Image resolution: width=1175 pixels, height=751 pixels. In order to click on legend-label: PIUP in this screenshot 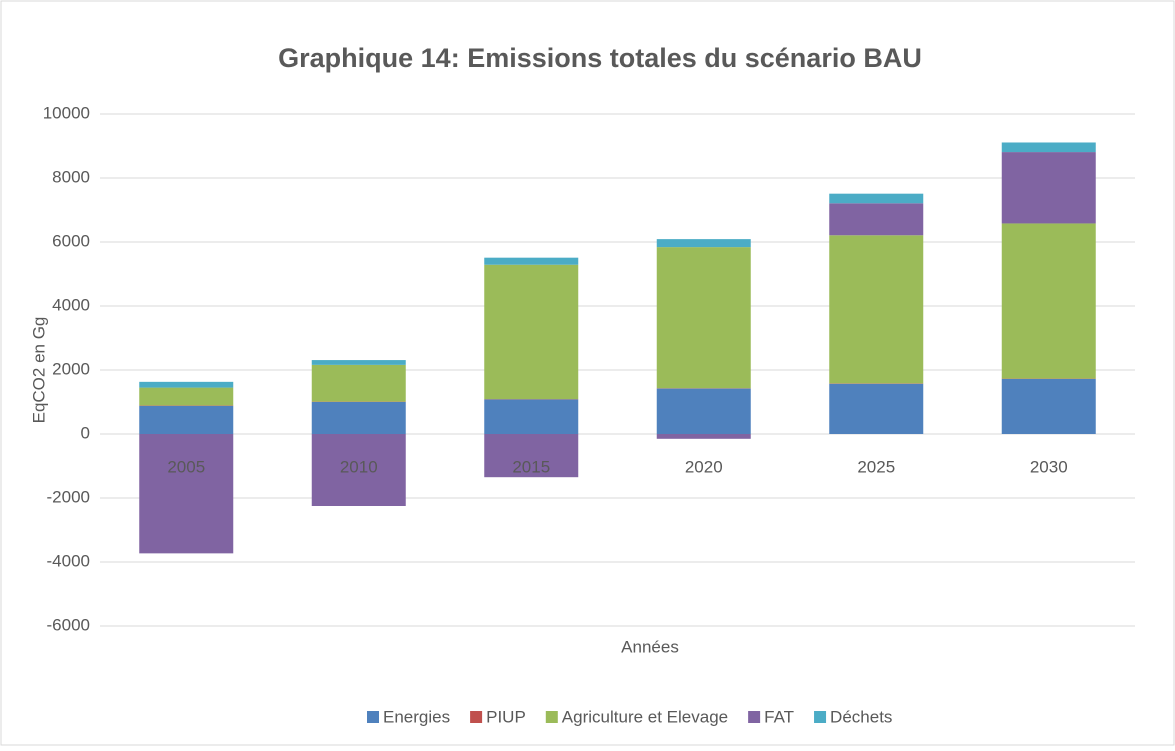, I will do `click(506, 716)`.